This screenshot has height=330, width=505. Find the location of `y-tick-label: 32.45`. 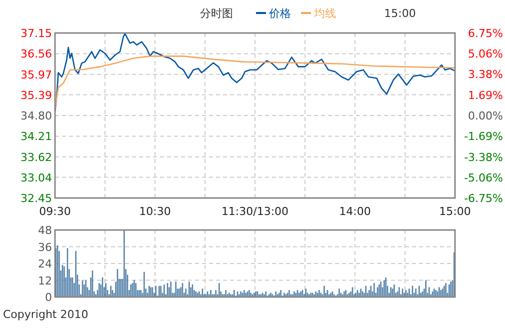

y-tick-label: 32.45 is located at coordinates (36, 198).